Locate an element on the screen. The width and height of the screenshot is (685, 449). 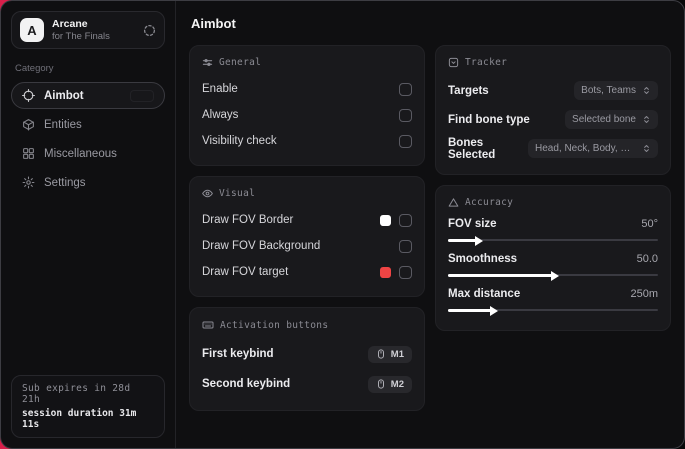
gear-icon is located at coordinates (28, 182).